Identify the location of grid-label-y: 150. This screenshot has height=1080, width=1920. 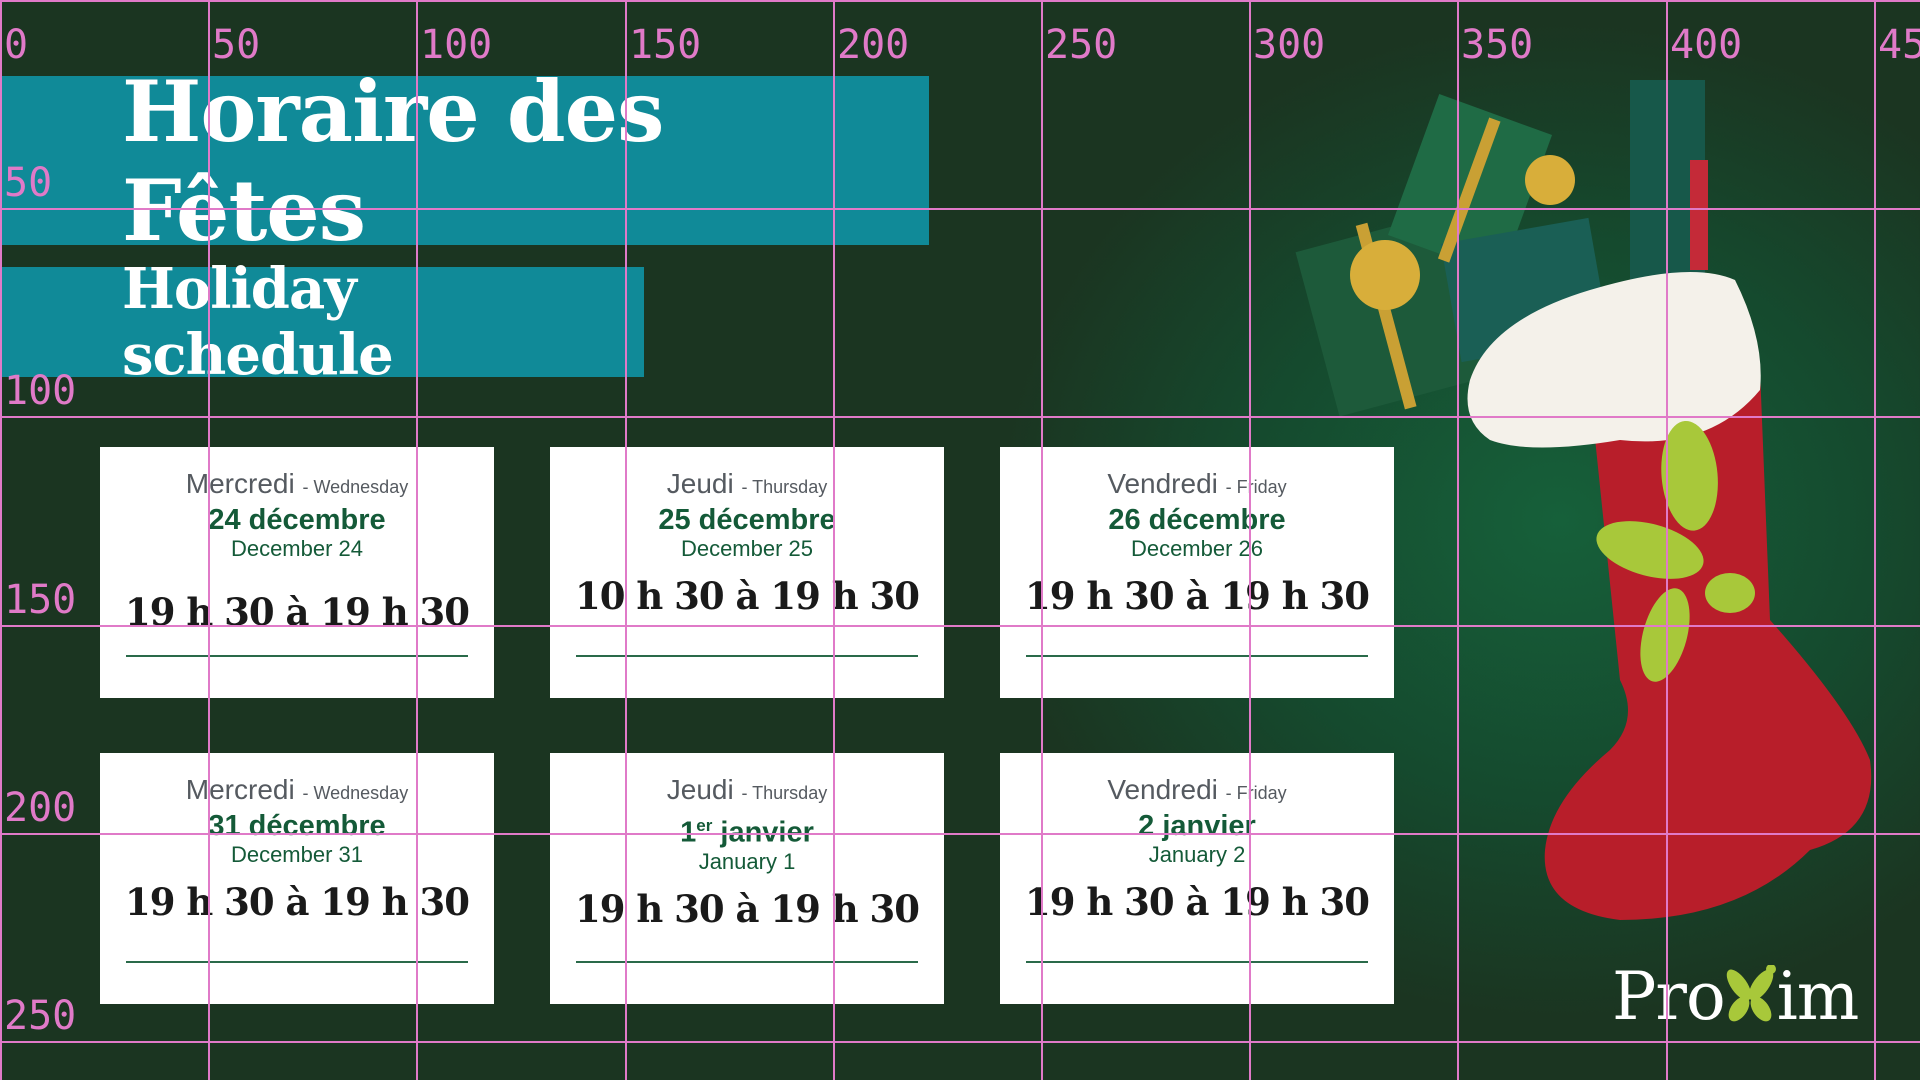
(40, 600).